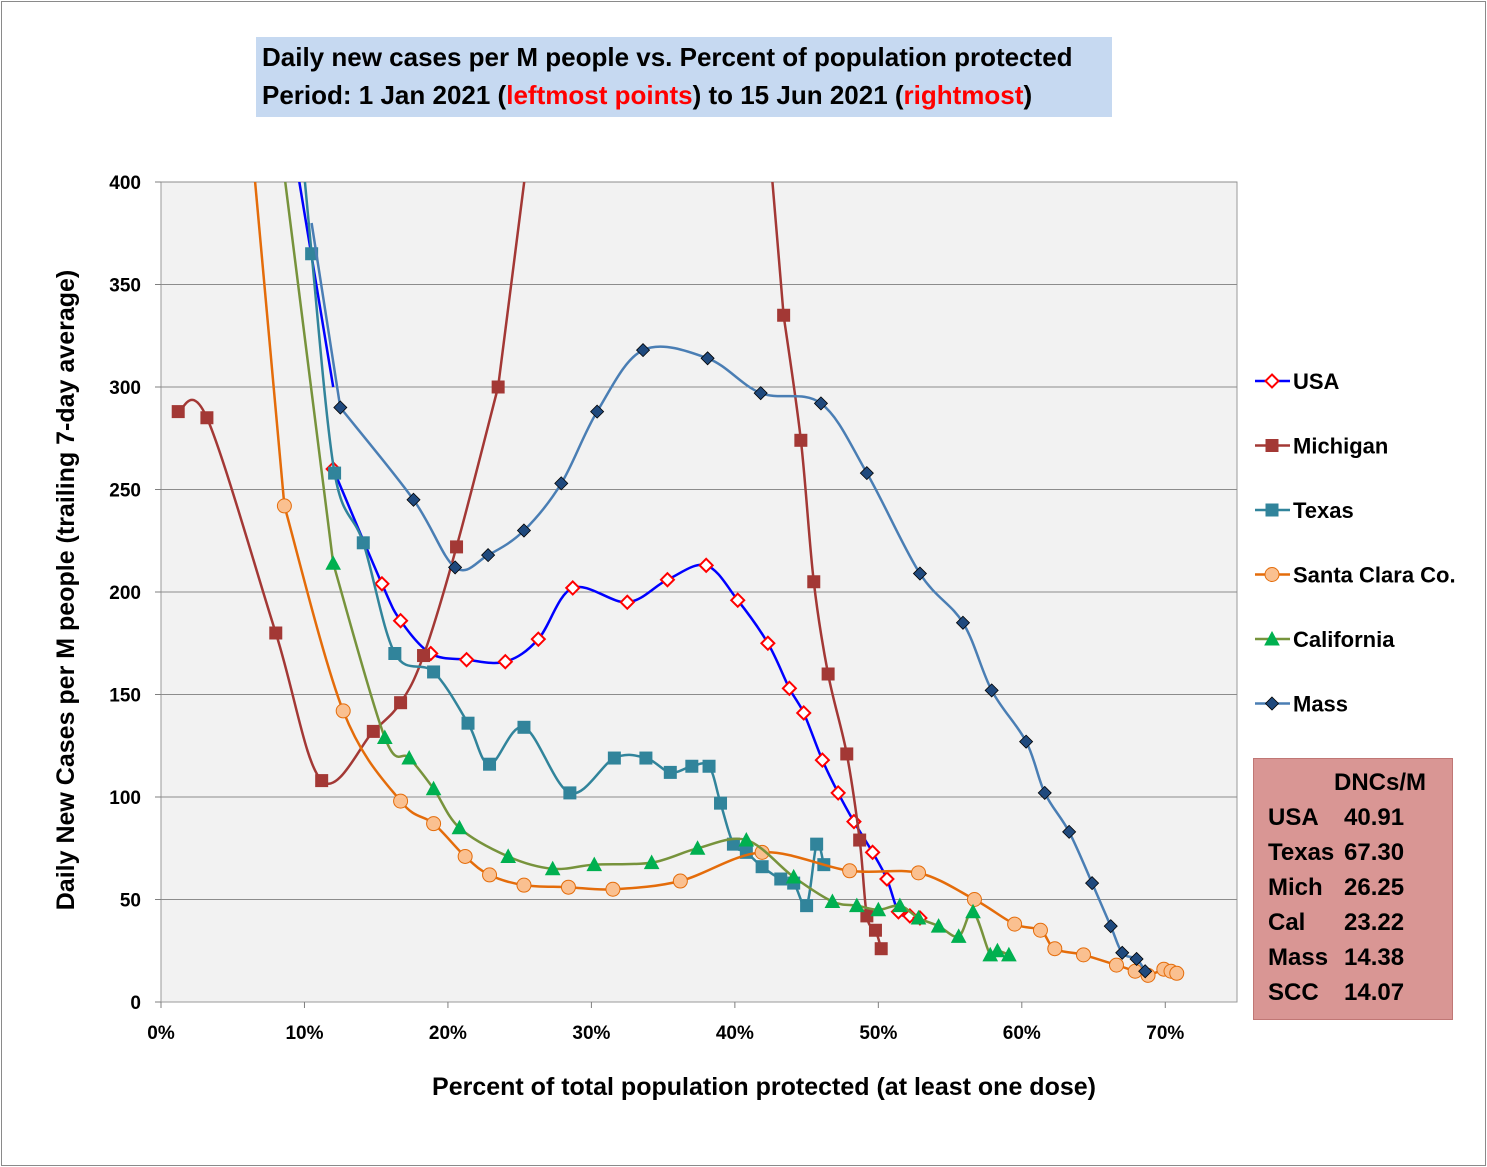 Image resolution: width=1487 pixels, height=1167 pixels. Describe the element at coordinates (1340, 446) in the screenshot. I see `legend-label: Michigan` at that location.